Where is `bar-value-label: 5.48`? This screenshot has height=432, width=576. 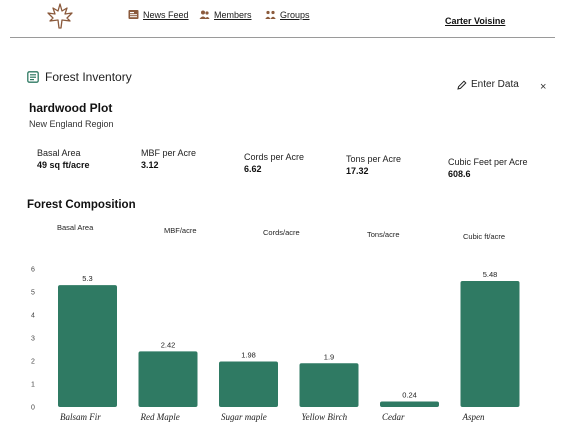 bar-value-label: 5.48 is located at coordinates (490, 274).